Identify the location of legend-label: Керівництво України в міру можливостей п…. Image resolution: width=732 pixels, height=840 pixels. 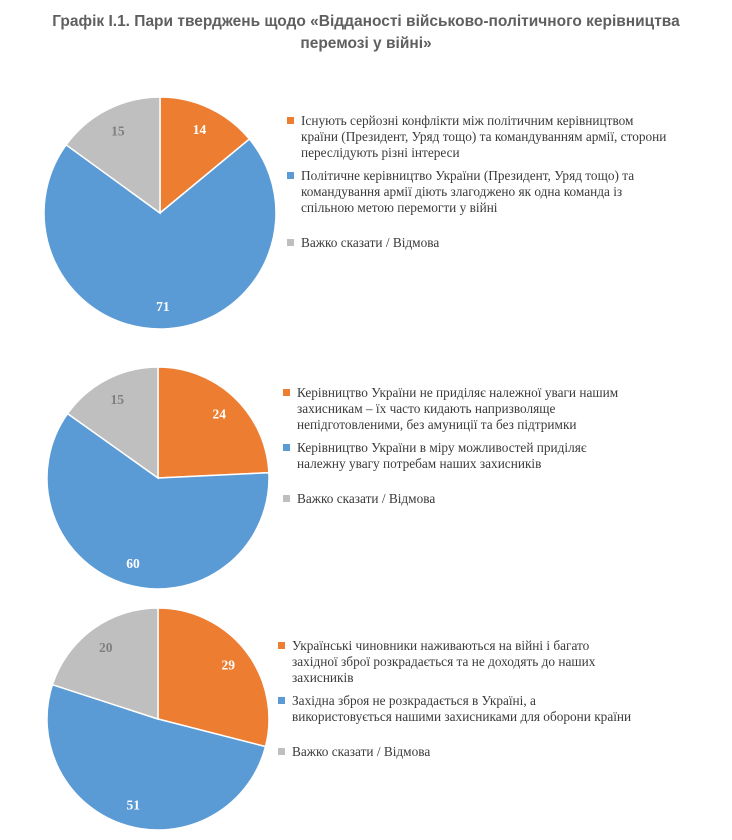
(442, 455).